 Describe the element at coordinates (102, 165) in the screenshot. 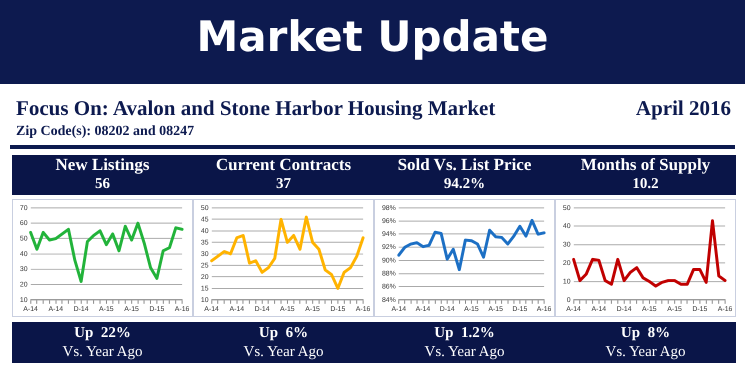

I see `chart-title: New Listings` at that location.